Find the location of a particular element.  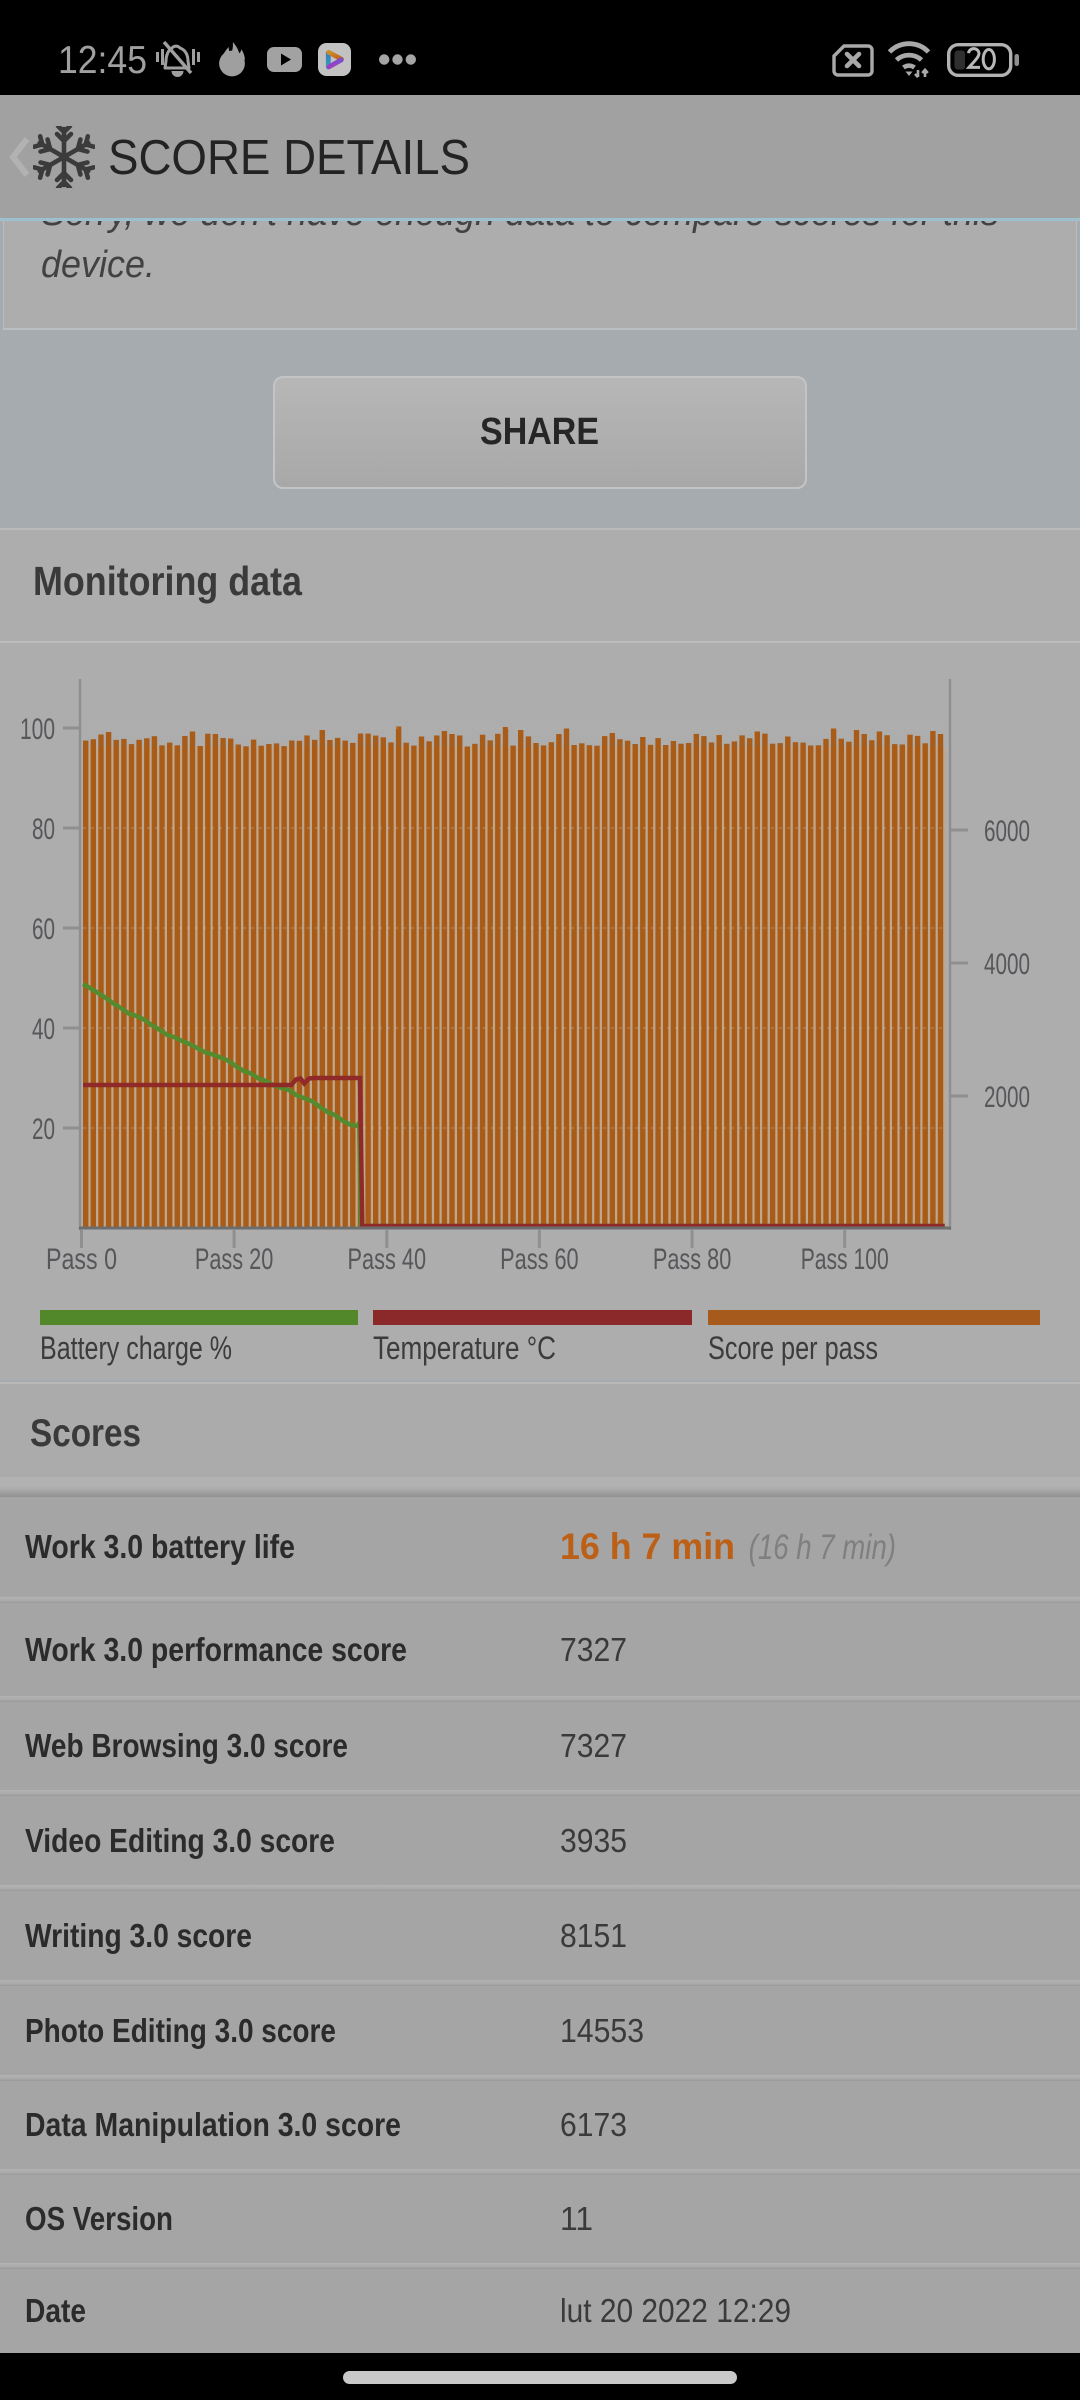

svg-text: 6000 is located at coordinates (1007, 831).